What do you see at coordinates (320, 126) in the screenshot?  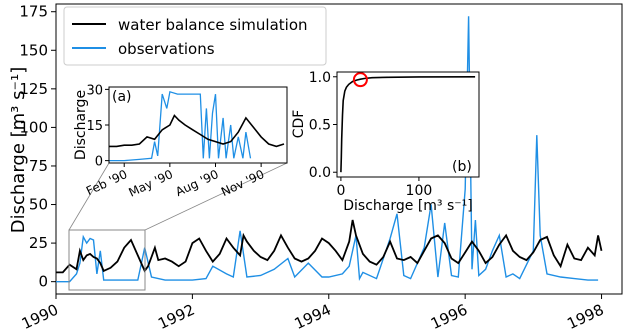 I see `inset-b-y-tick-label: 0.5` at bounding box center [320, 126].